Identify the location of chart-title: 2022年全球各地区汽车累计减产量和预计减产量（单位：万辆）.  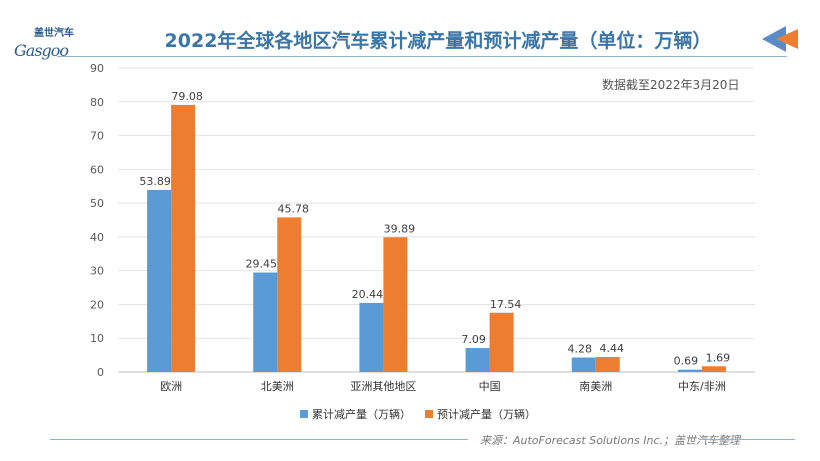
(438, 41).